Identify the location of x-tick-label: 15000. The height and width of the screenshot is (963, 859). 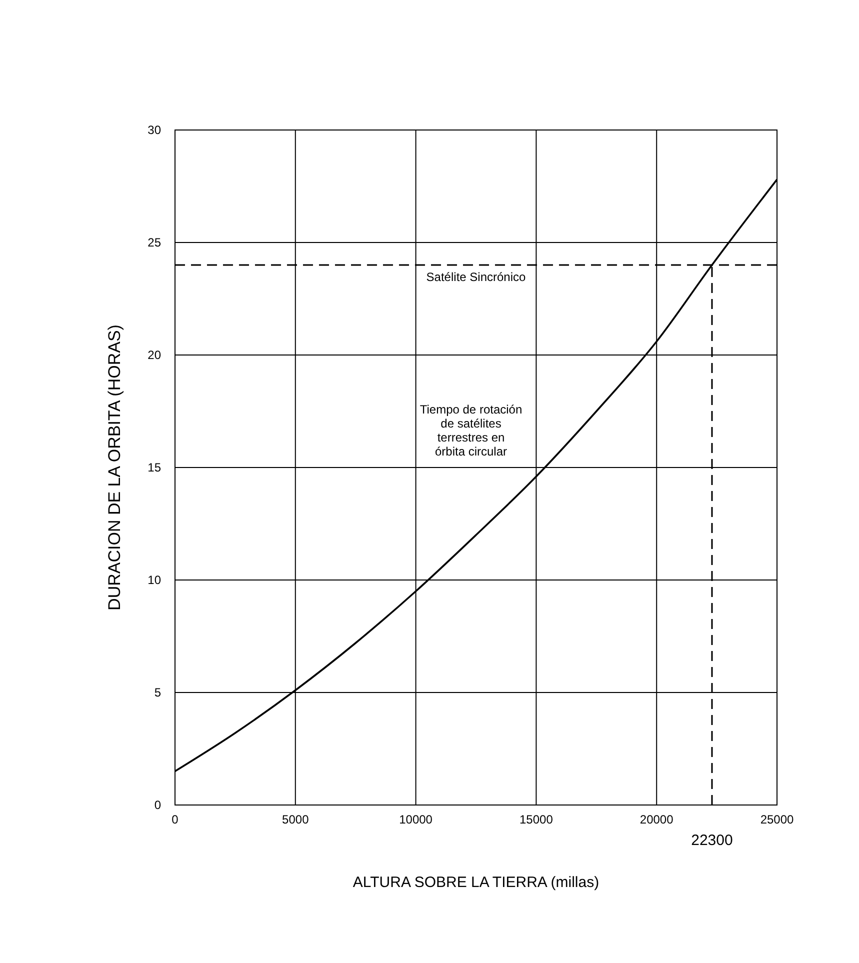
(537, 819).